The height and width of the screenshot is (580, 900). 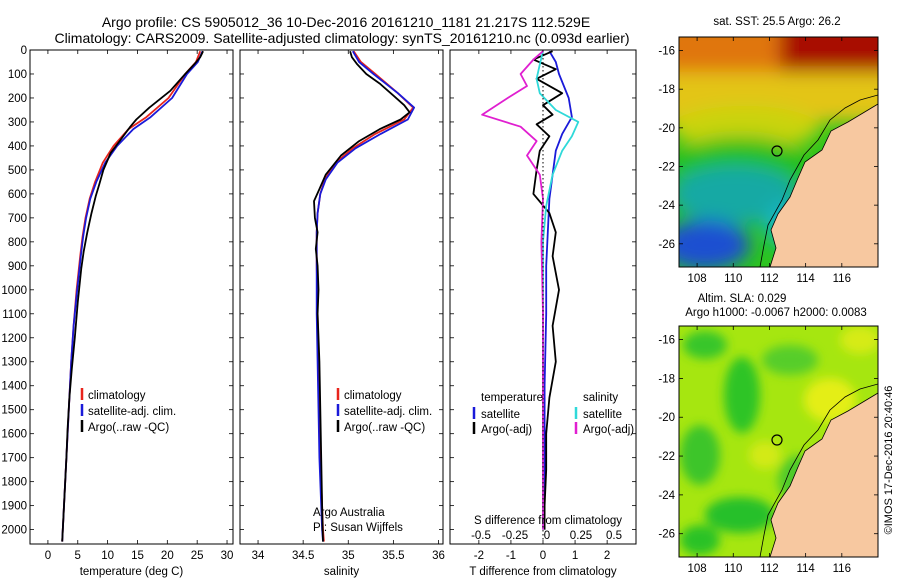 What do you see at coordinates (733, 279) in the screenshot?
I see `sst-map-lon-tick-label: 110` at bounding box center [733, 279].